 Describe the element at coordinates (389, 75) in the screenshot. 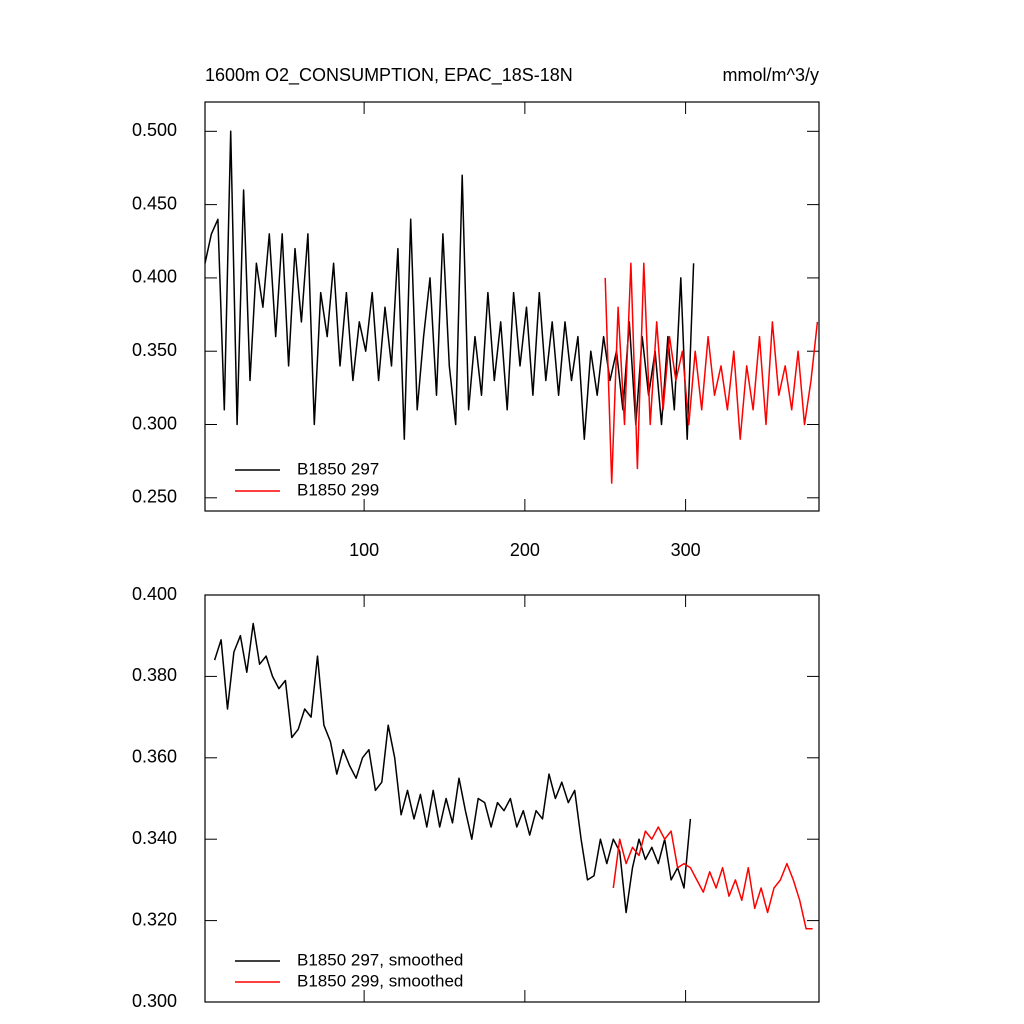

I see `chart-title: 1600m O2_CONSUMPTION, EPAC_18S-18N` at that location.